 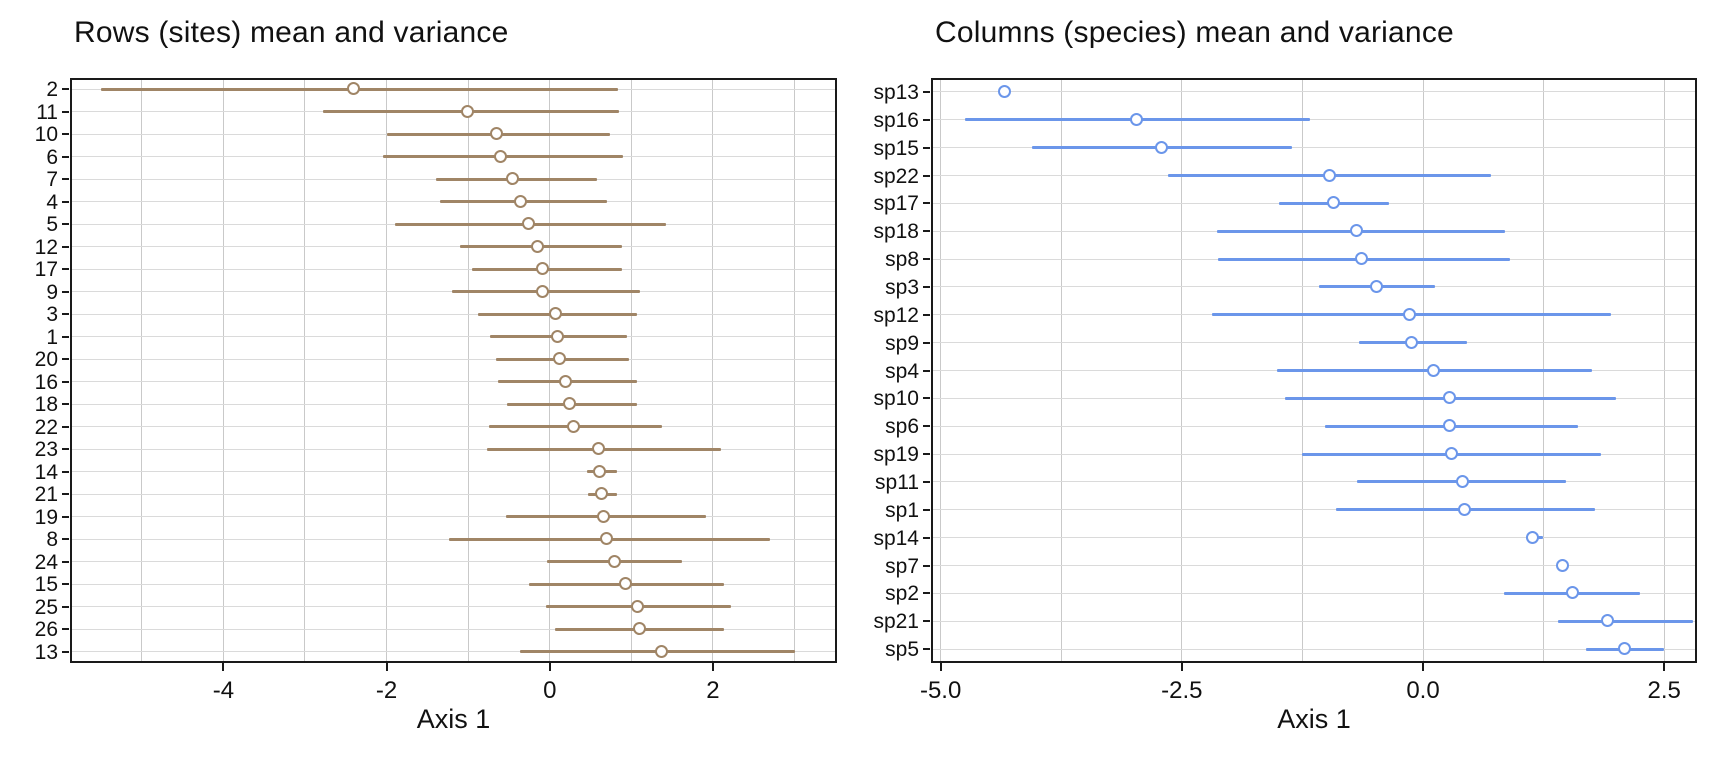 What do you see at coordinates (896, 120) in the screenshot?
I see `y-tick-label: sp16` at bounding box center [896, 120].